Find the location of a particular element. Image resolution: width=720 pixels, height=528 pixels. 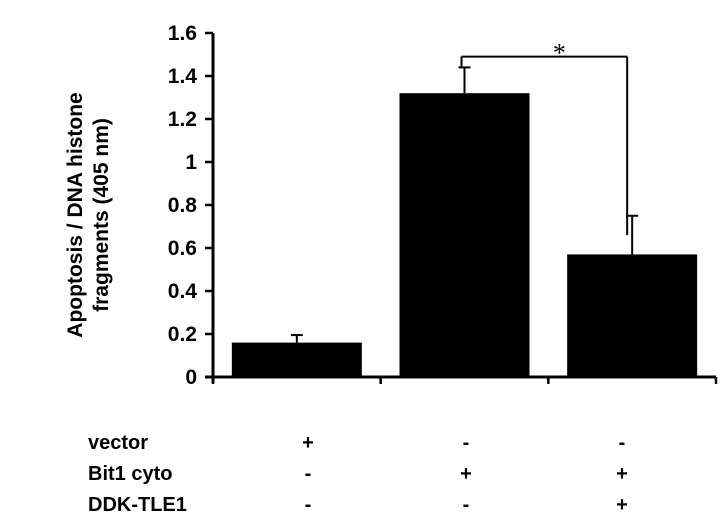

y-tick-label: 1.2 is located at coordinates (182, 119).